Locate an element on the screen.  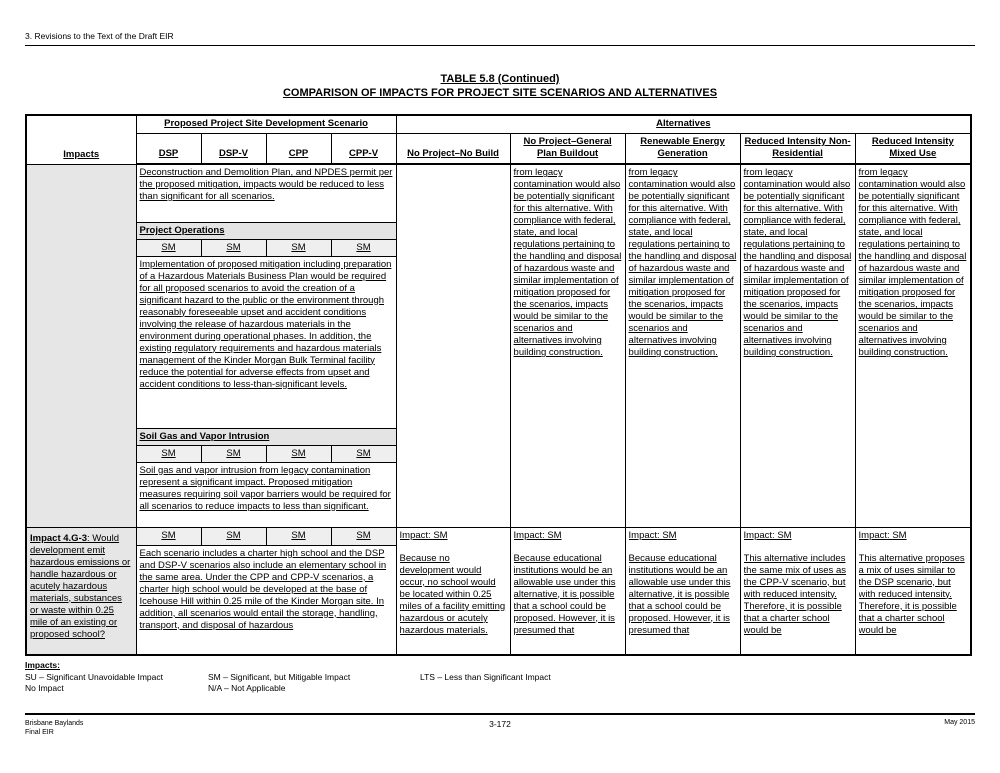
footer-doc-type: Final EIR is located at coordinates (39, 732).